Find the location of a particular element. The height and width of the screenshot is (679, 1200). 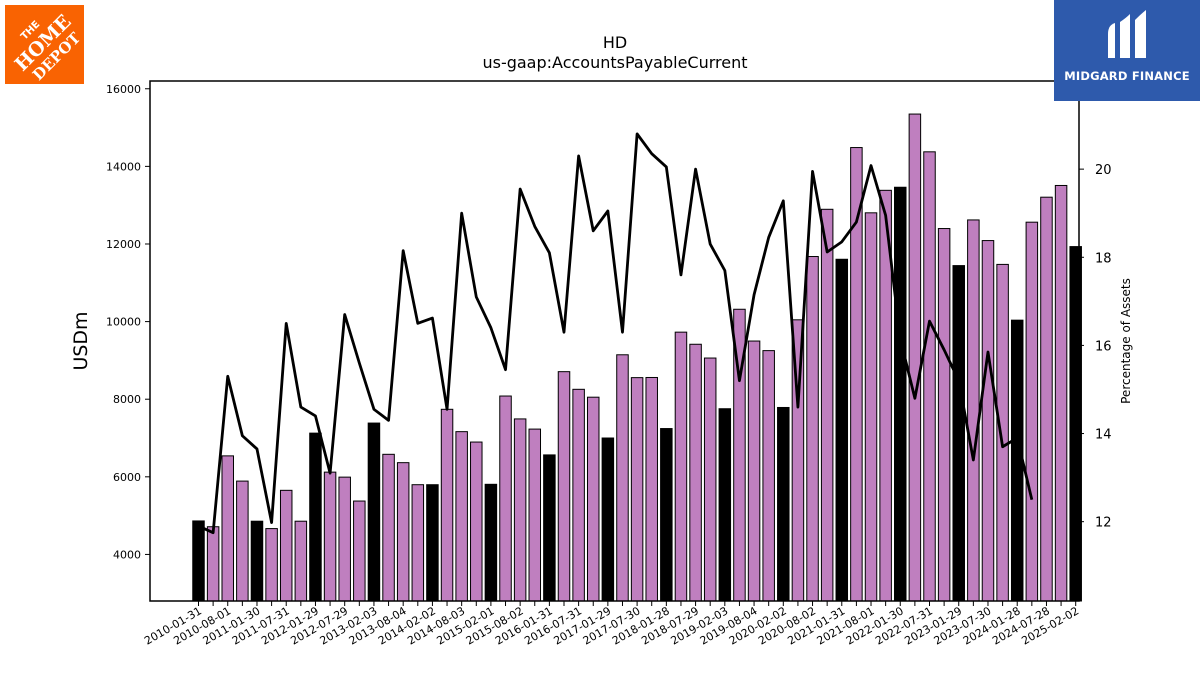

y2-tick-label: 18 is located at coordinates (1103, 258).